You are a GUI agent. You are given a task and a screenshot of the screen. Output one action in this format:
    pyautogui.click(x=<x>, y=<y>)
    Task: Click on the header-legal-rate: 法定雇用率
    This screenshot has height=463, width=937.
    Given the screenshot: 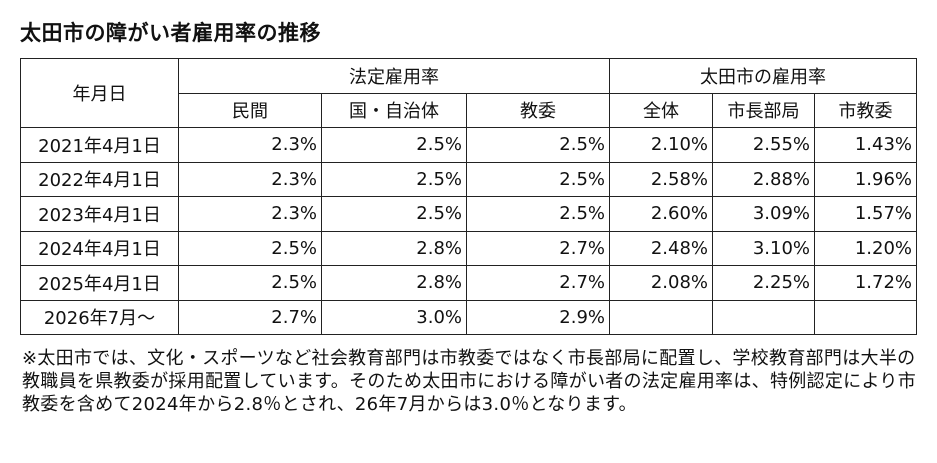 What is the action you would take?
    pyautogui.click(x=394, y=76)
    